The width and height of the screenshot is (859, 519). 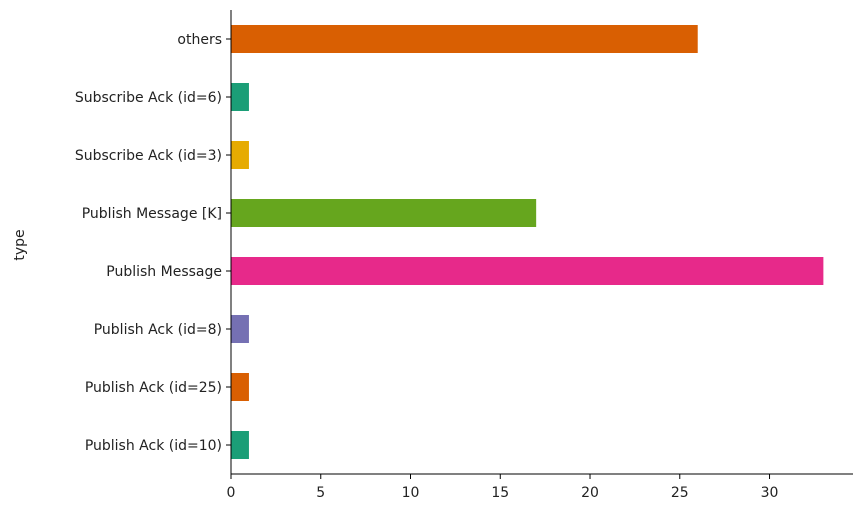 I want to click on y-tick-label: Subscribe Ack (id=6), so click(x=148, y=98).